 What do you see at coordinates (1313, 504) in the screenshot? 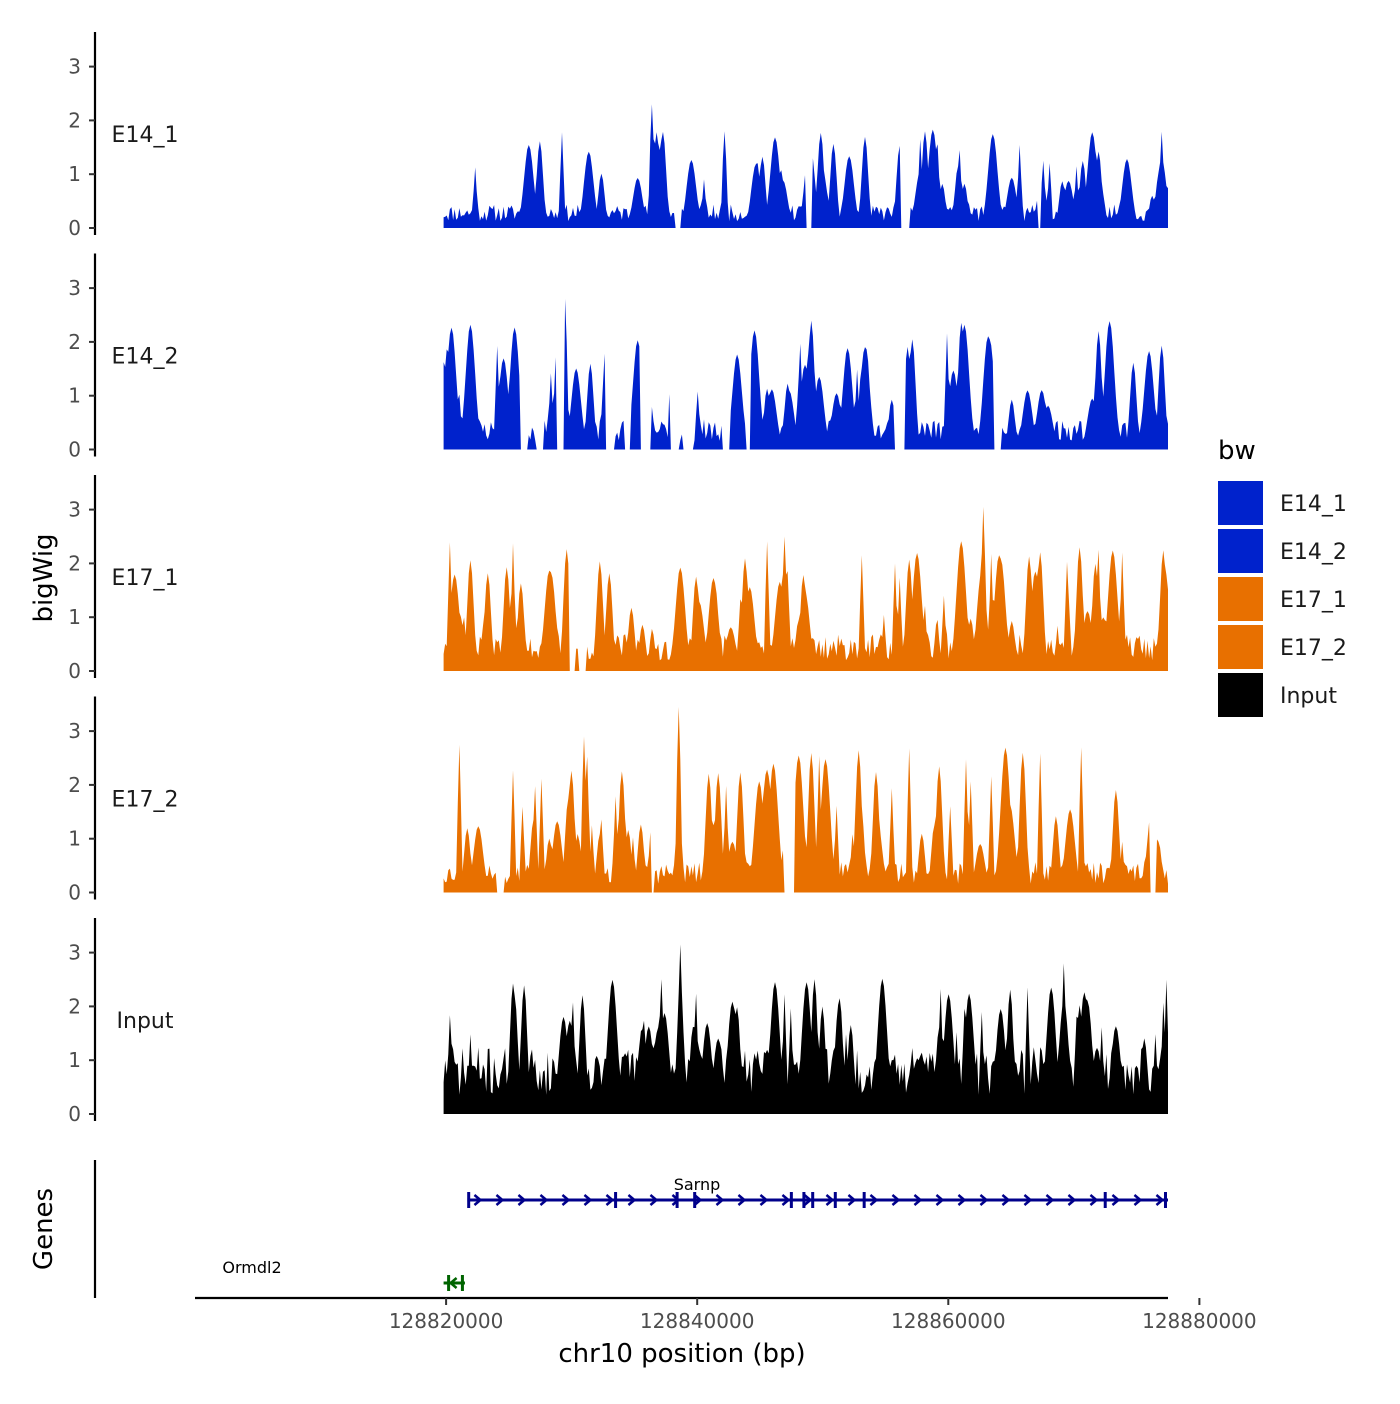
I see `legend-label: E14_1` at bounding box center [1313, 504].